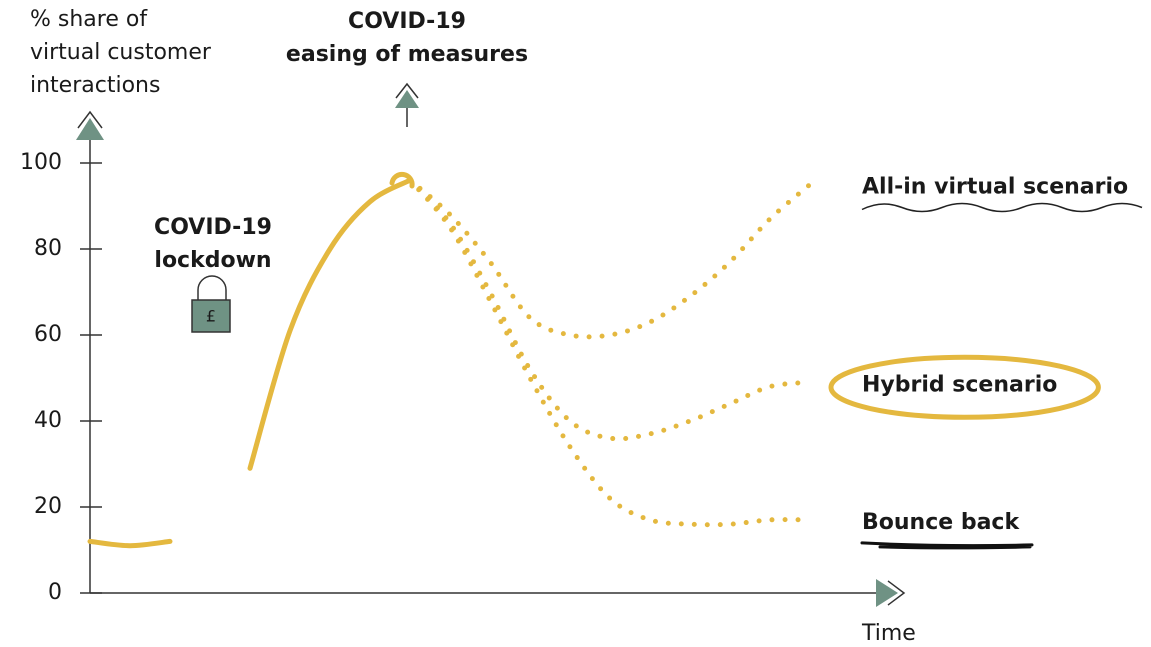 This screenshot has height=647, width=1151. What do you see at coordinates (995, 187) in the screenshot?
I see `series-label: All-in virtual scenario` at bounding box center [995, 187].